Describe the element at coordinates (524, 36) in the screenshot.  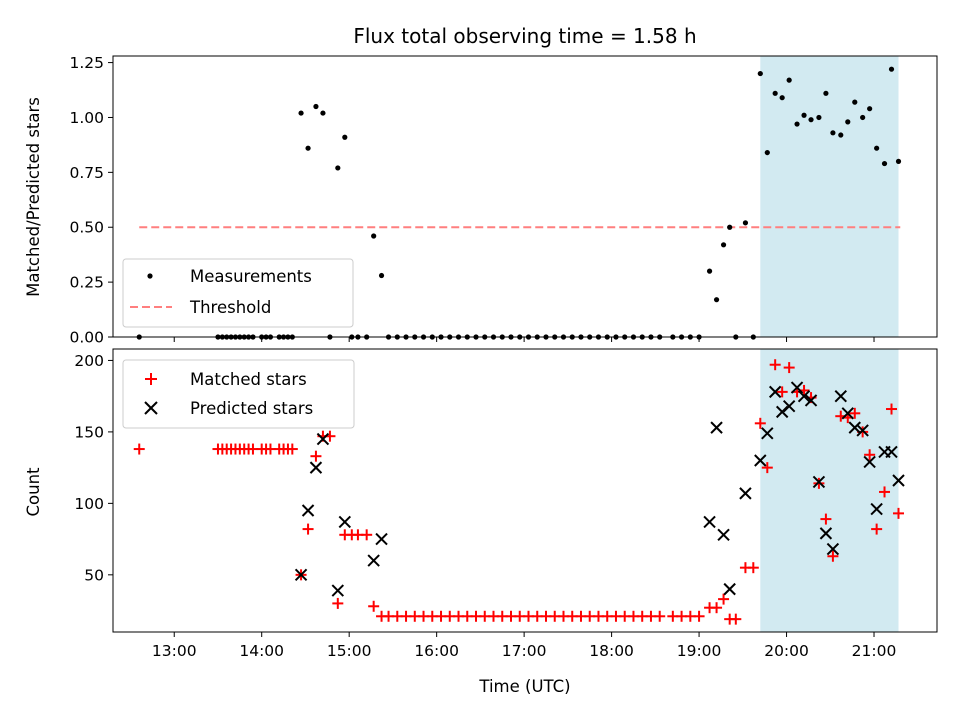
I see `chart-title: Flux total observing time = 1.58 h` at that location.